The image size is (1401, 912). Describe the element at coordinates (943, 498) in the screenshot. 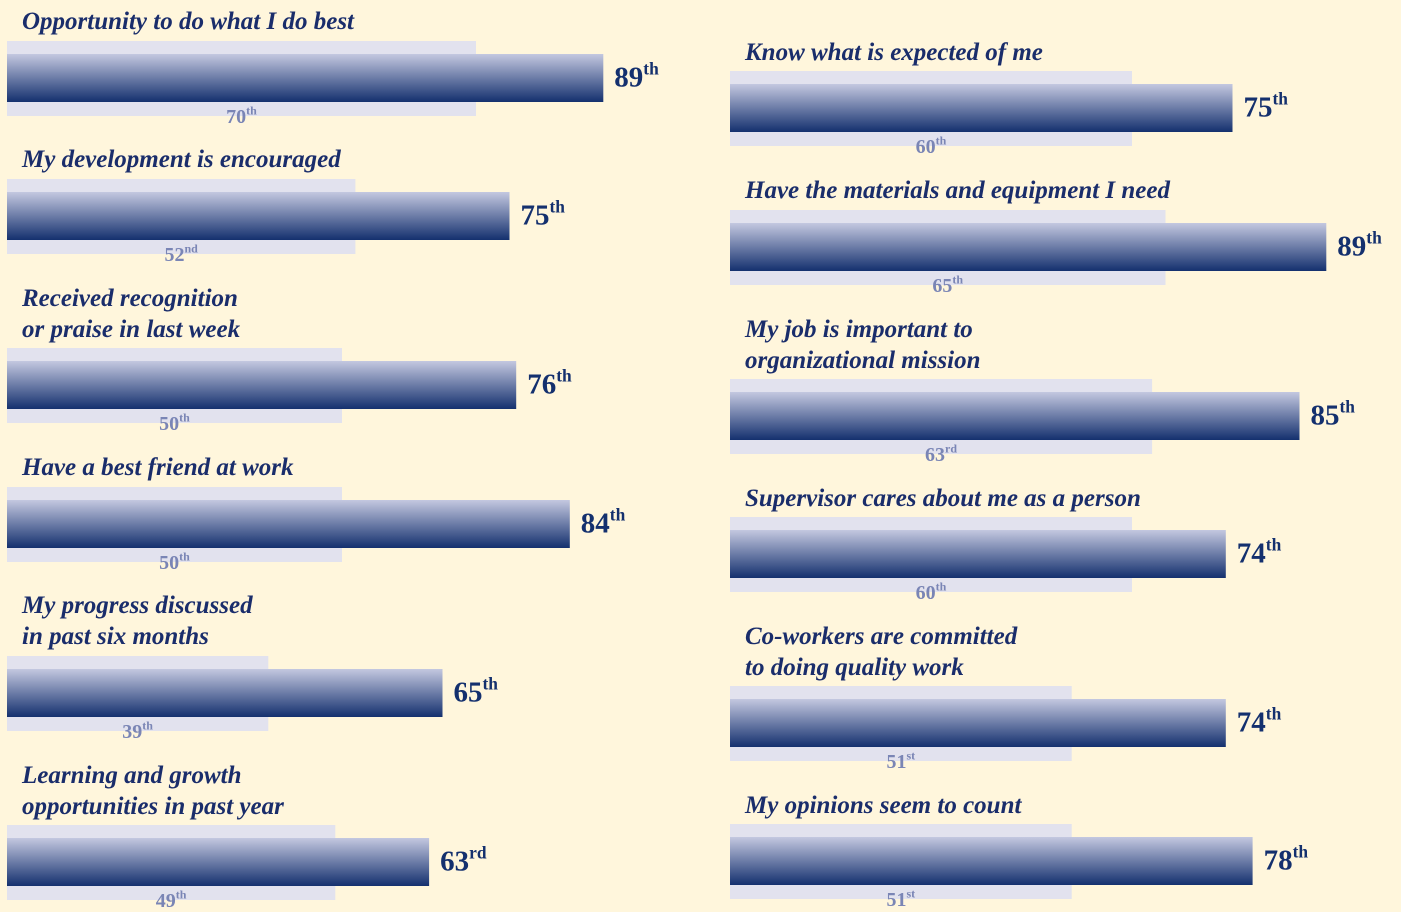

I see `category-label: Supervisor cares about me as a person` at that location.